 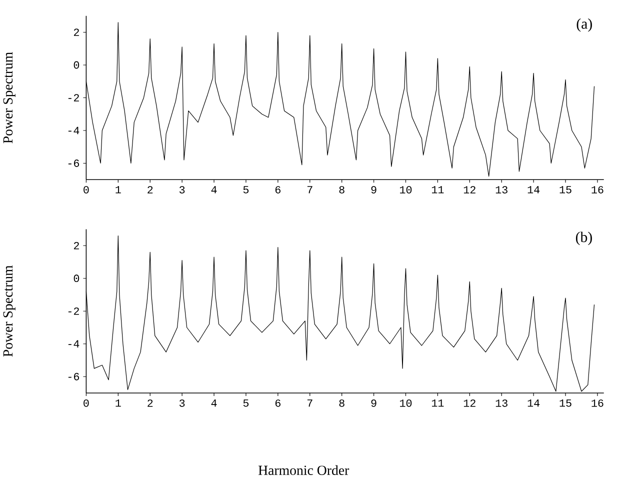 What do you see at coordinates (584, 25) in the screenshot?
I see `chart-title: (a)` at bounding box center [584, 25].